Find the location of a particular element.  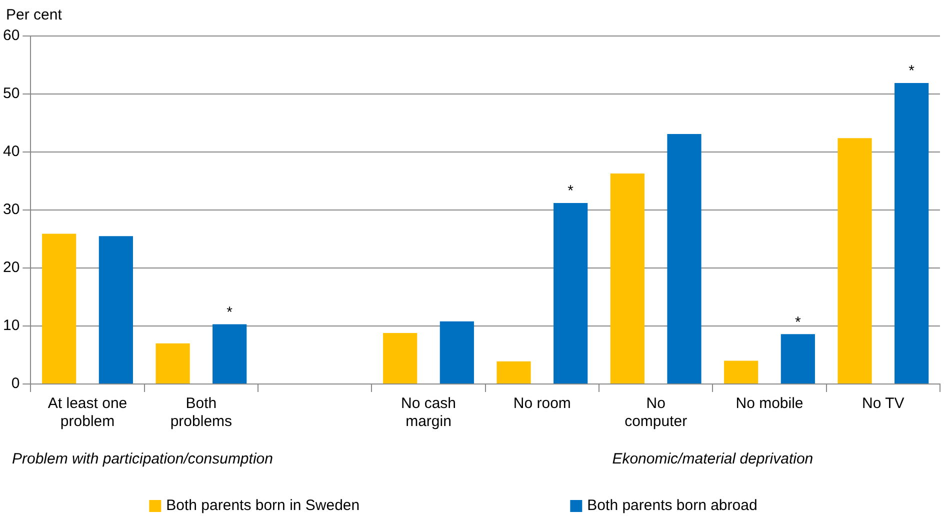

y-tick-label: 40 is located at coordinates (11, 151).